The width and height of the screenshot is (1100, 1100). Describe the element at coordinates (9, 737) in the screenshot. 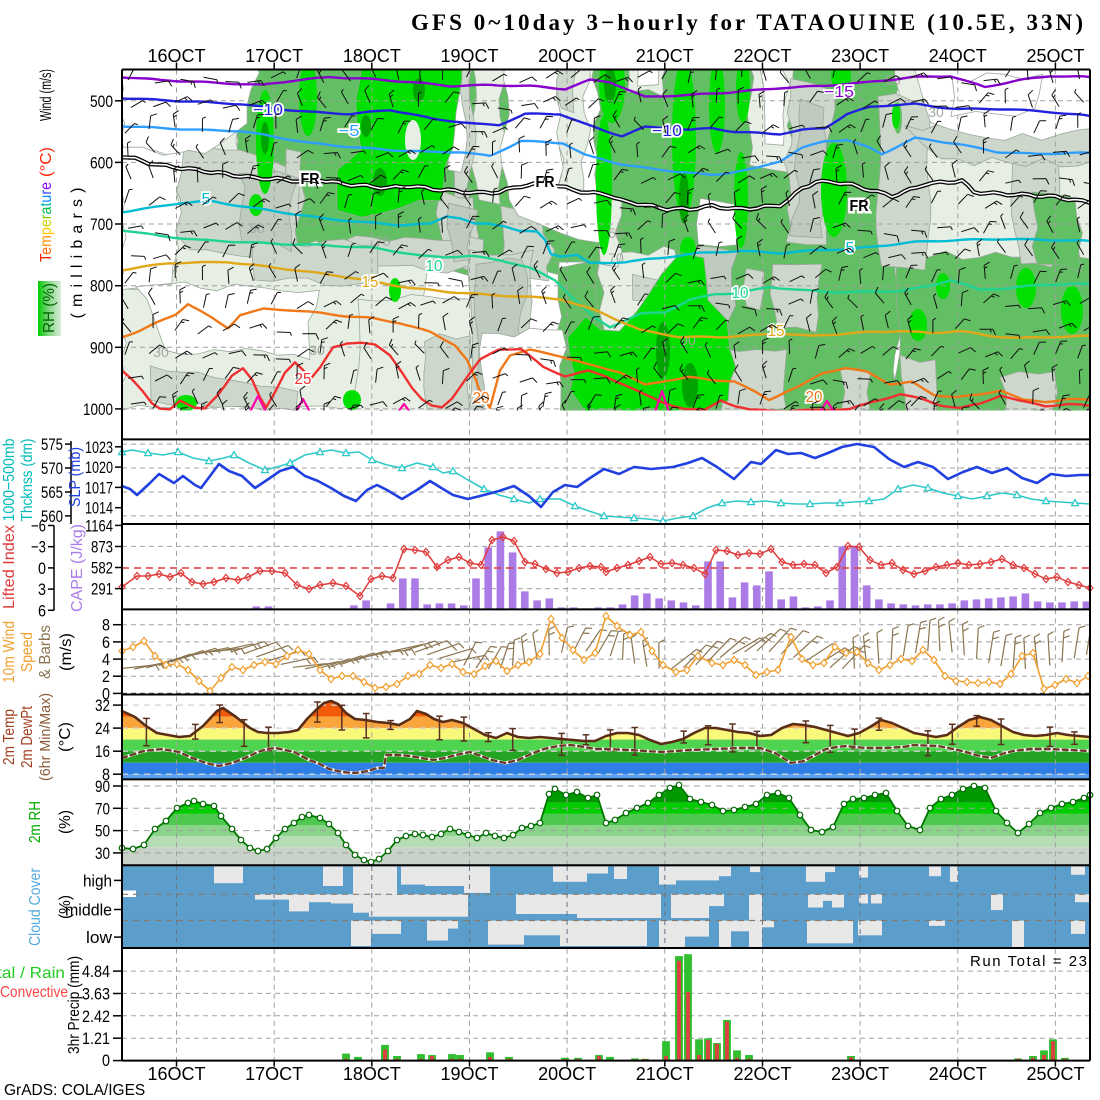

I see `svg-text: 2m Temp` at that location.